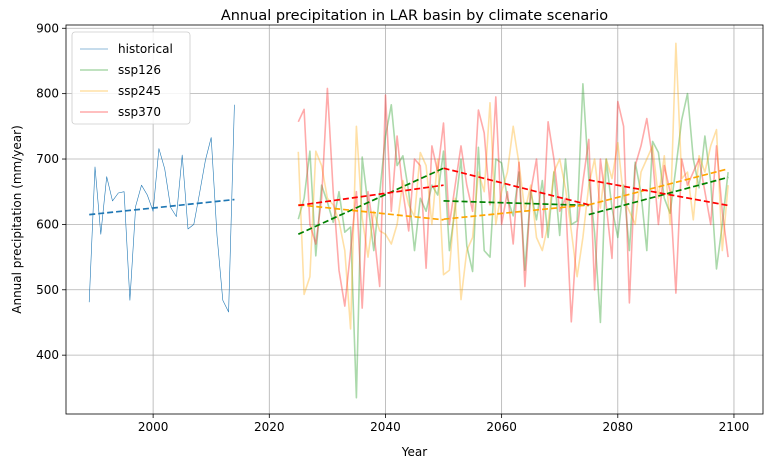 The width and height of the screenshot is (773, 473). Describe the element at coordinates (501, 427) in the screenshot. I see `x-tick-label: 2060` at that location.